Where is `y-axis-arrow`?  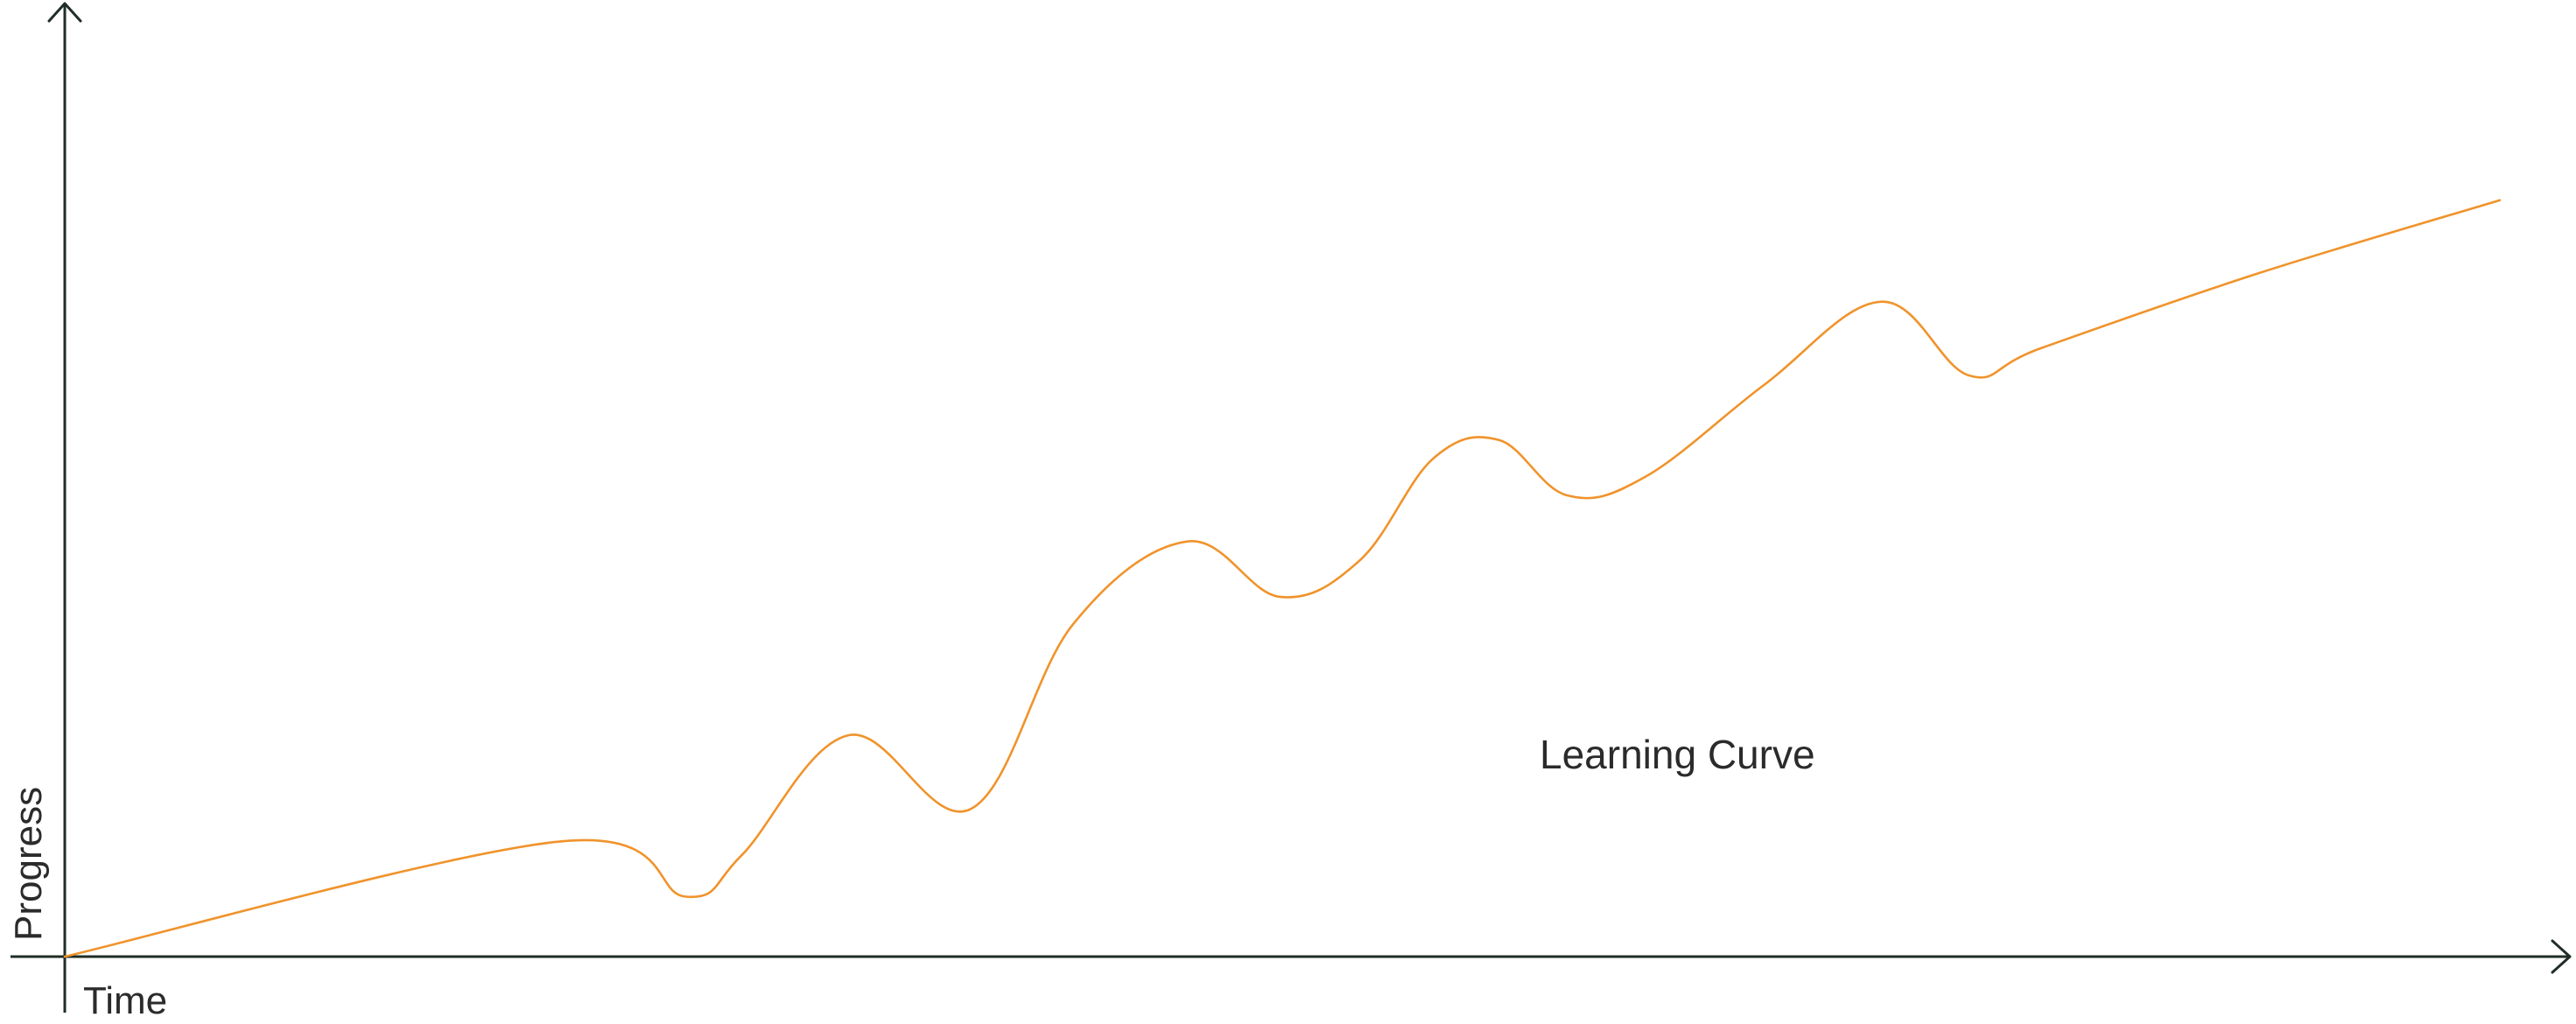 y-axis-arrow is located at coordinates (65, 12).